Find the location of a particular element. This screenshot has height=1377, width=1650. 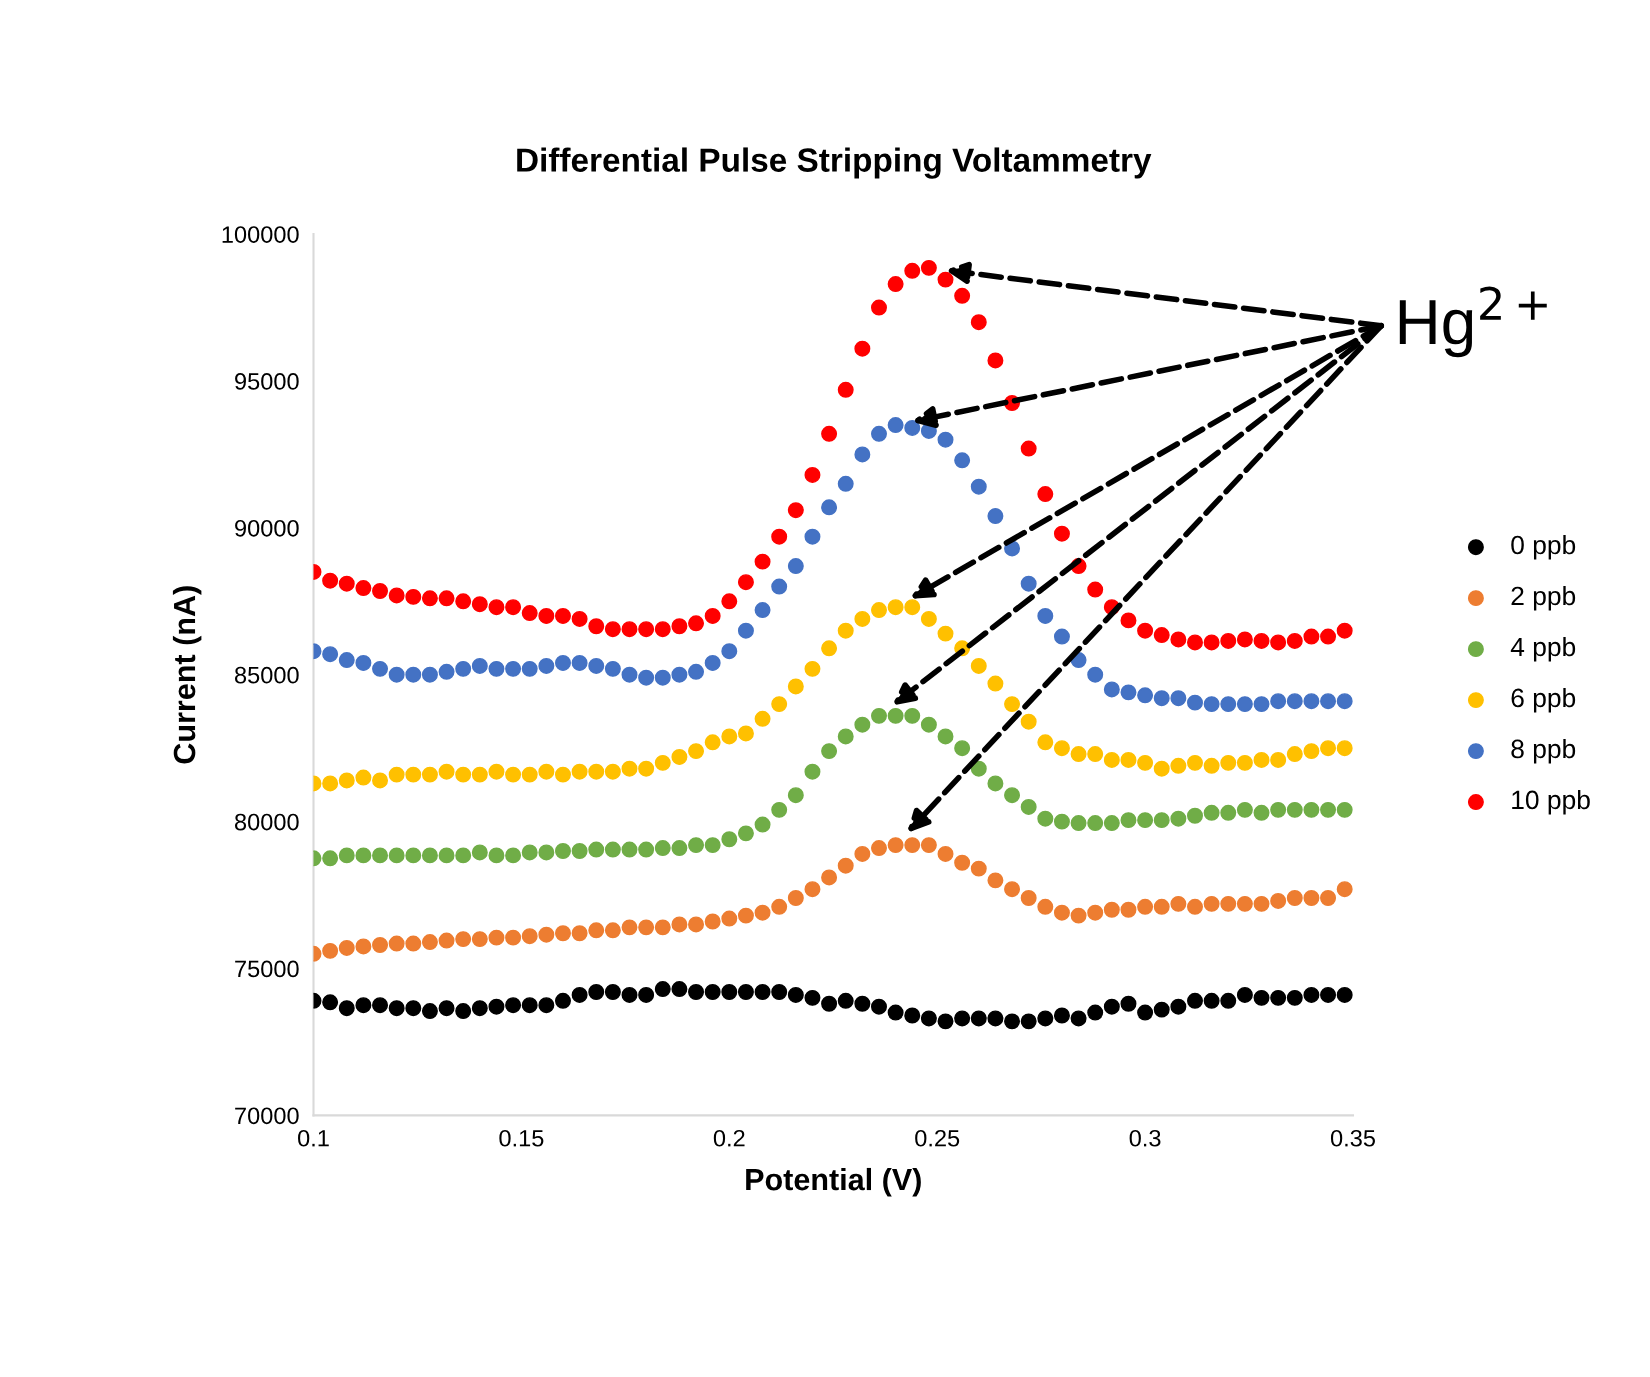

legend-label: 0 ppb is located at coordinates (1543, 547).